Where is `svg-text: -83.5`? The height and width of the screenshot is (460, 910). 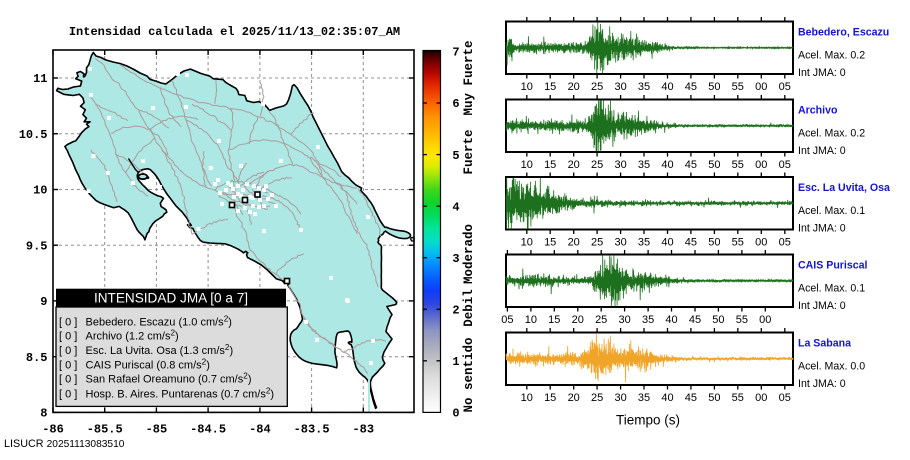 svg-text: -83.5 is located at coordinates (312, 430).